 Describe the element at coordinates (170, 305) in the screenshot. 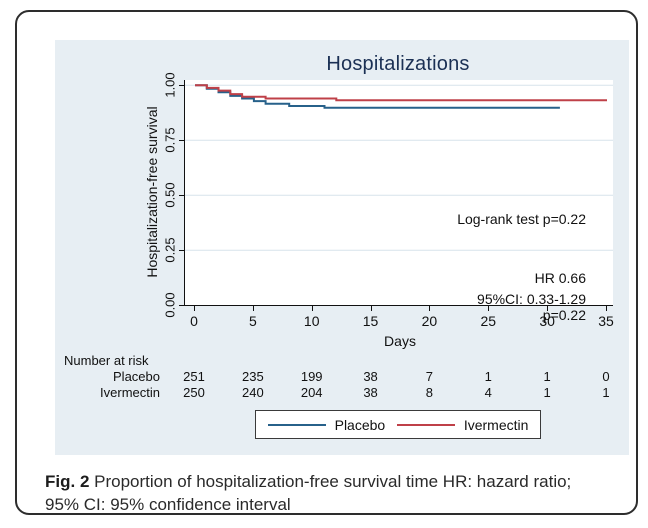

I see `y-tick-label-0.00: 0.00` at that location.